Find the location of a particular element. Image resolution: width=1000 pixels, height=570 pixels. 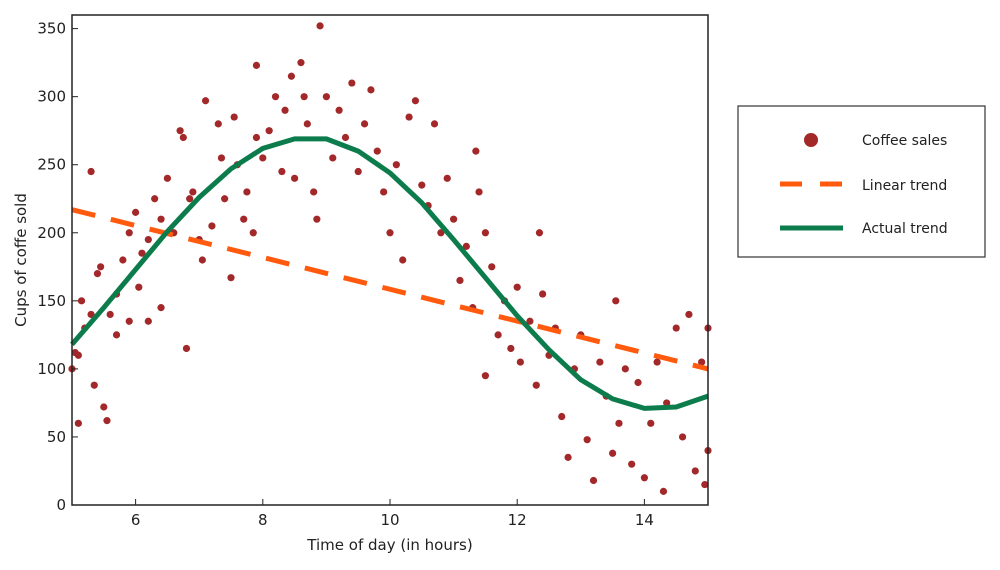

legend: Coffee sales Linear trend Actual trend is located at coordinates (861, 181).